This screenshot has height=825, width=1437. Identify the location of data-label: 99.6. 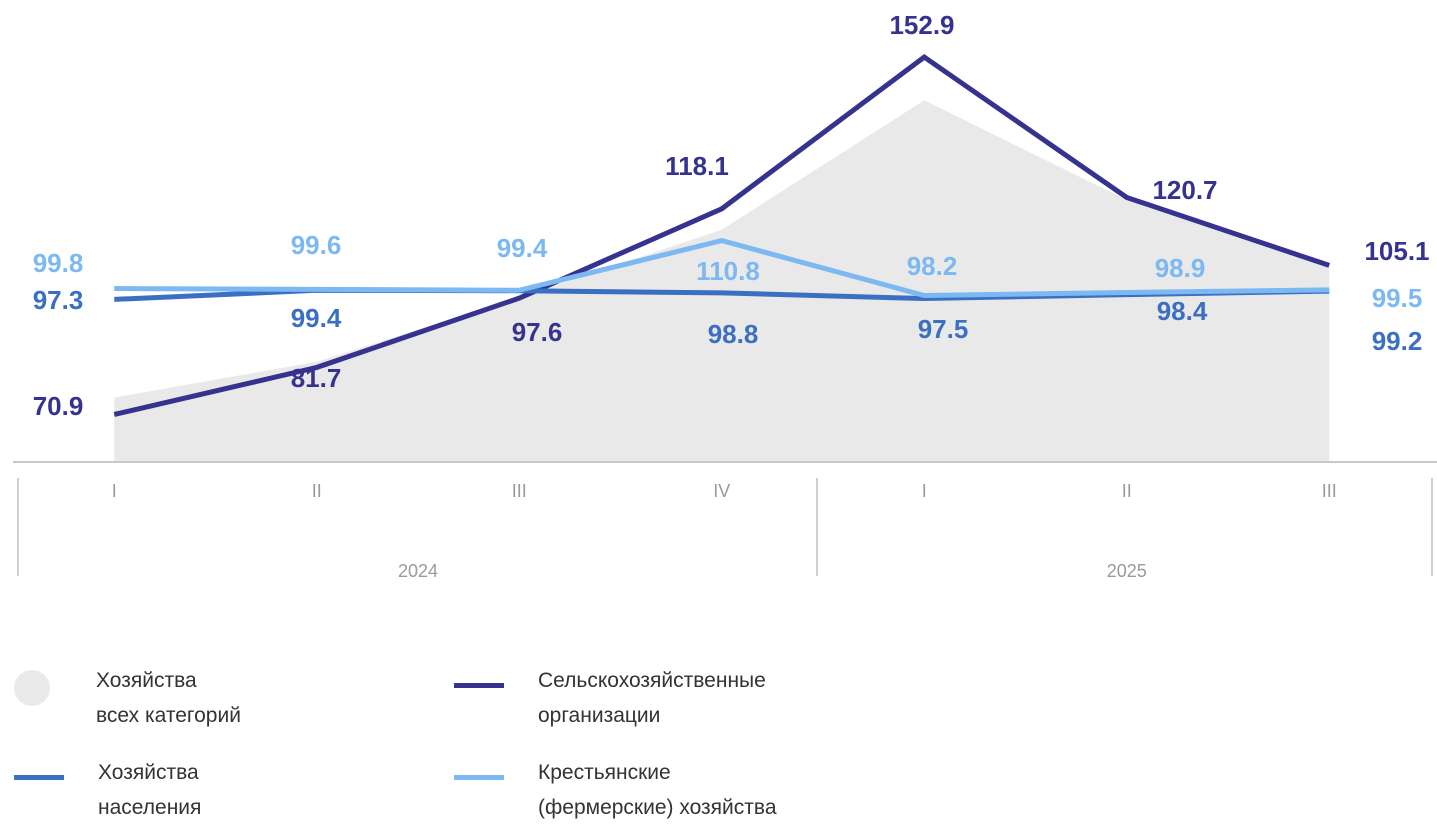
(316, 245).